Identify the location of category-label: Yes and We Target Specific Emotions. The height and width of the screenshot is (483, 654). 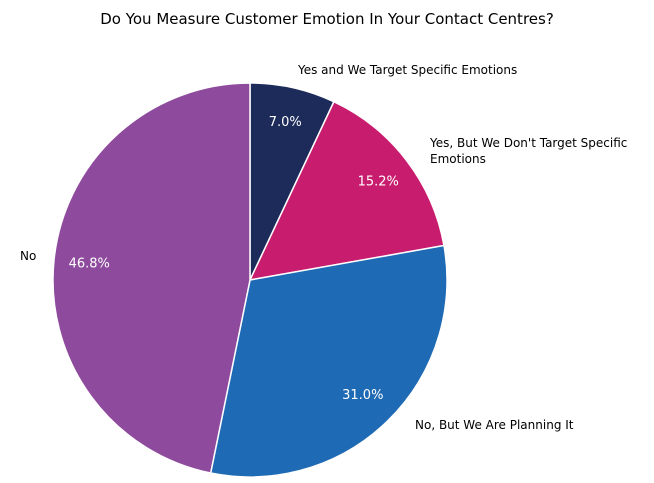
(408, 70).